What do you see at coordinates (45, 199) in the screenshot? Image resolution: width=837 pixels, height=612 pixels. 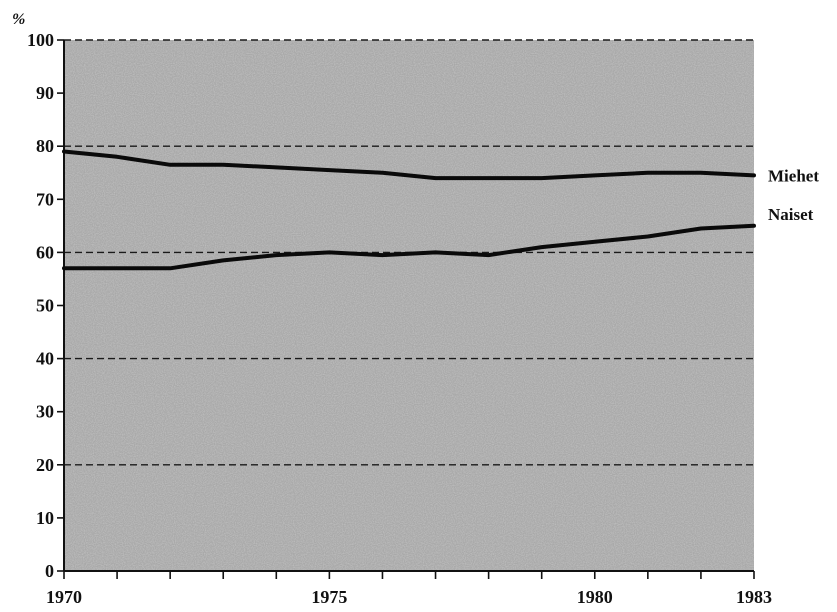 I see `y-tick-label: 70` at bounding box center [45, 199].